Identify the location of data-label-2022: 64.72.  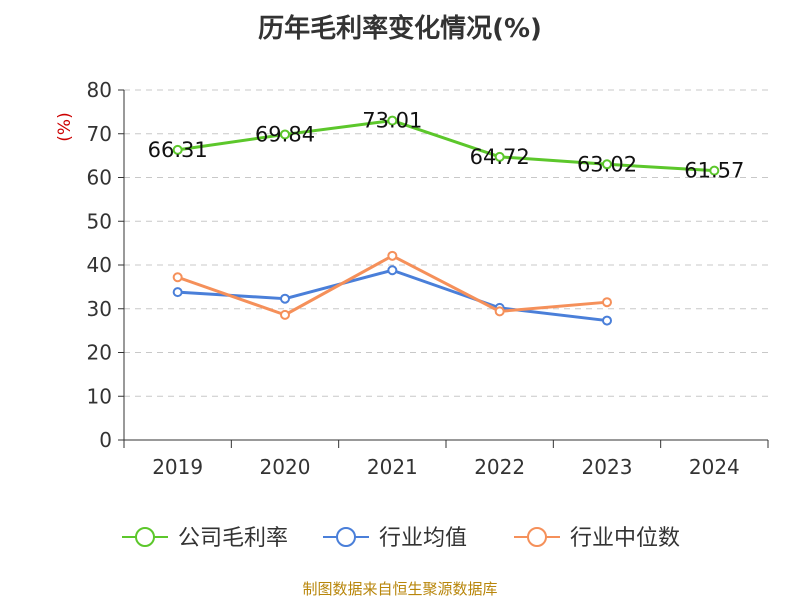
(500, 157).